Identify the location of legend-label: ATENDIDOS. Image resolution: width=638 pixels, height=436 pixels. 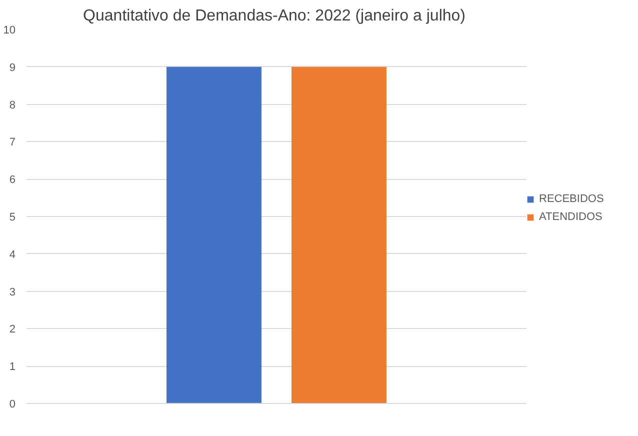
(570, 217).